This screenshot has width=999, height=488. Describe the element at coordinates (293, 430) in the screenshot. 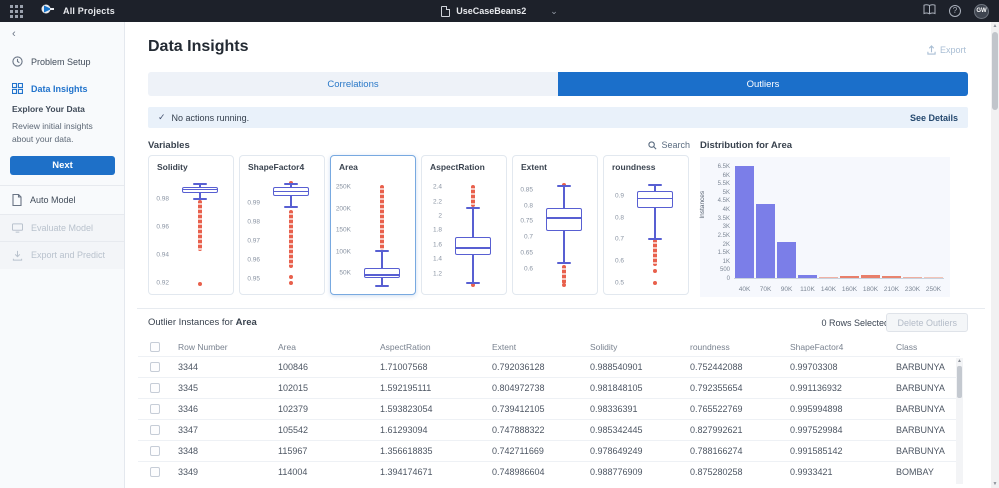

I see `cell: 105542` at that location.